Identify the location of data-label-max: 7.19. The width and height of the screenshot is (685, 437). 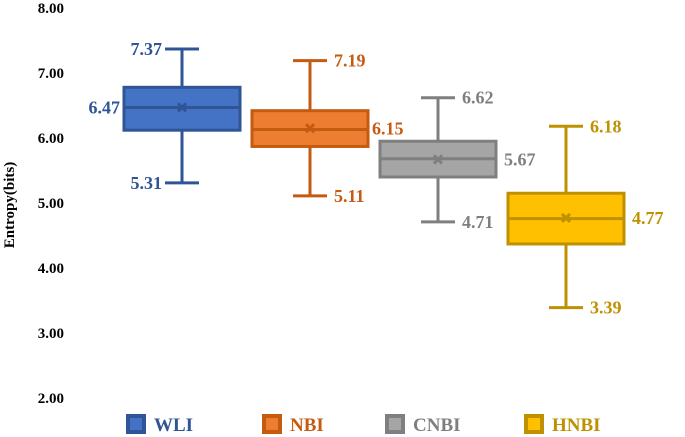
(350, 61).